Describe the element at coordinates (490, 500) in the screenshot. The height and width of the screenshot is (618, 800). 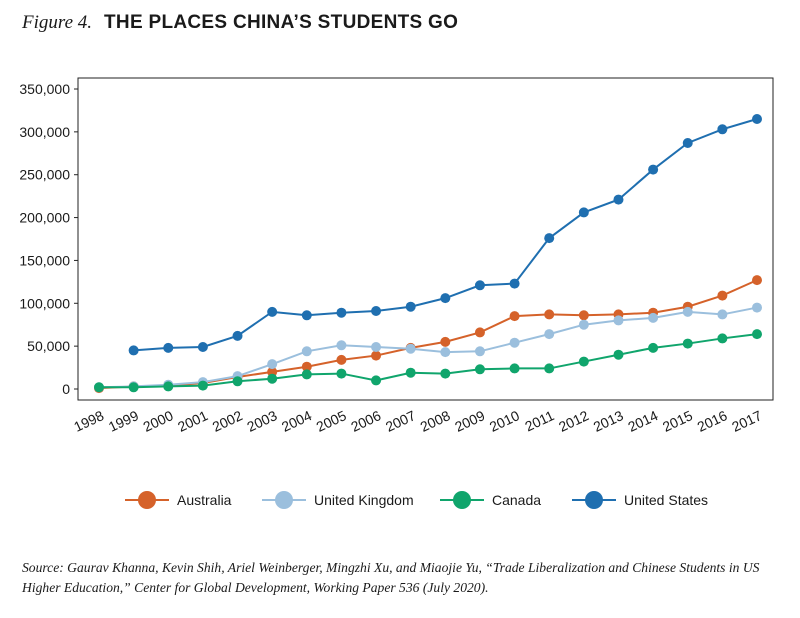
I see `legend-item: Canada` at that location.